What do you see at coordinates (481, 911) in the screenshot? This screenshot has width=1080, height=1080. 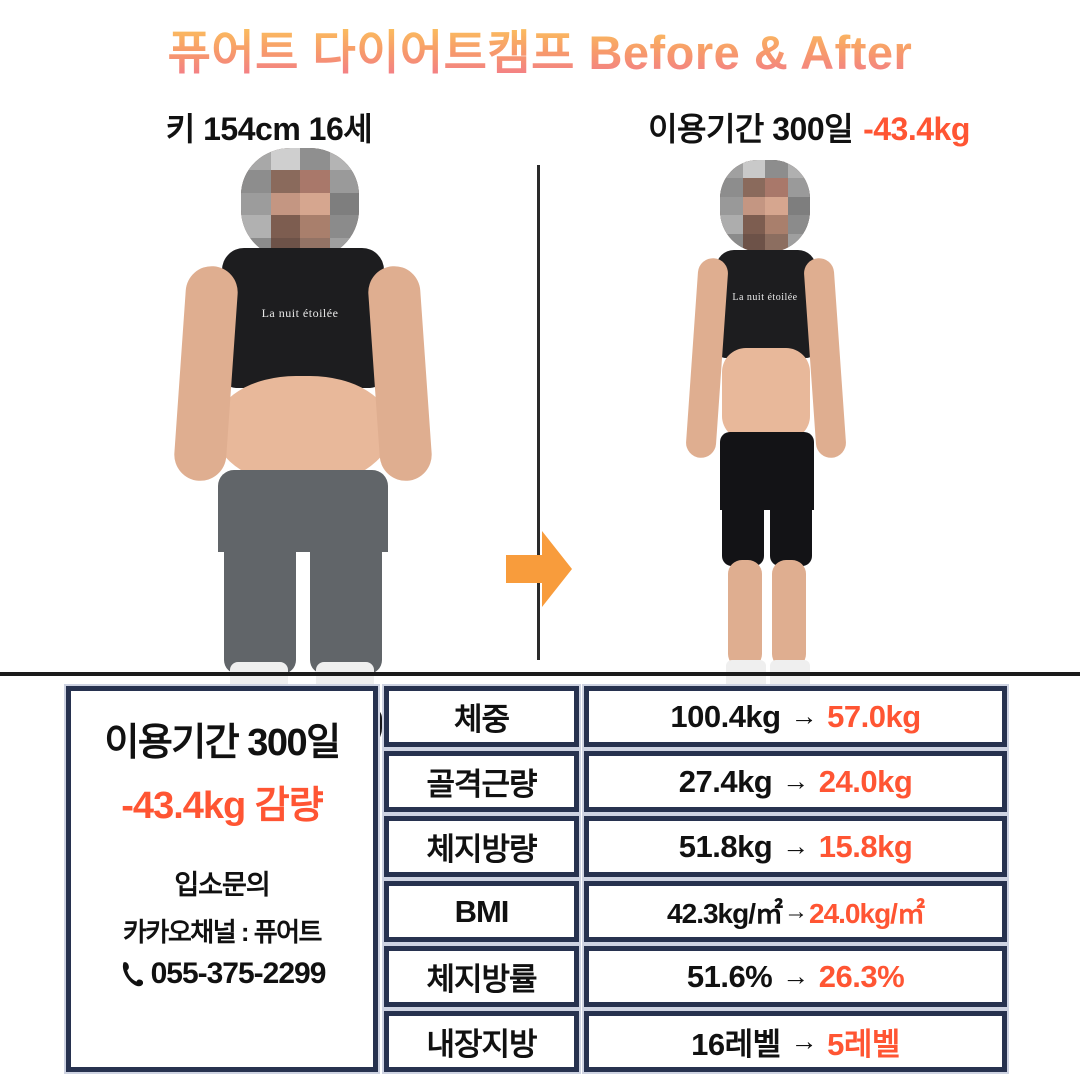 I see `row-label: BMI` at bounding box center [481, 911].